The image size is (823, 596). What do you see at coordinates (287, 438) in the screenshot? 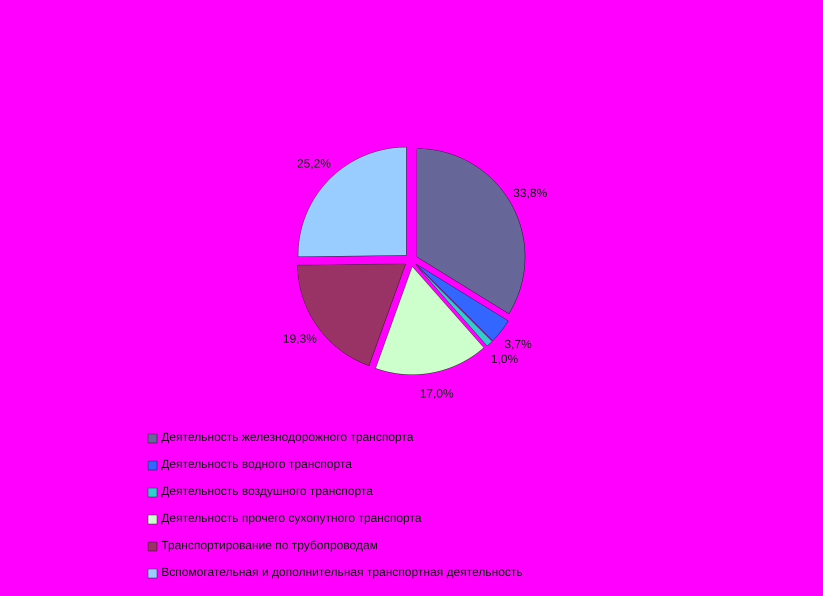
I see `legend-label: Деятельность железнодорожного транспорта` at bounding box center [287, 438].